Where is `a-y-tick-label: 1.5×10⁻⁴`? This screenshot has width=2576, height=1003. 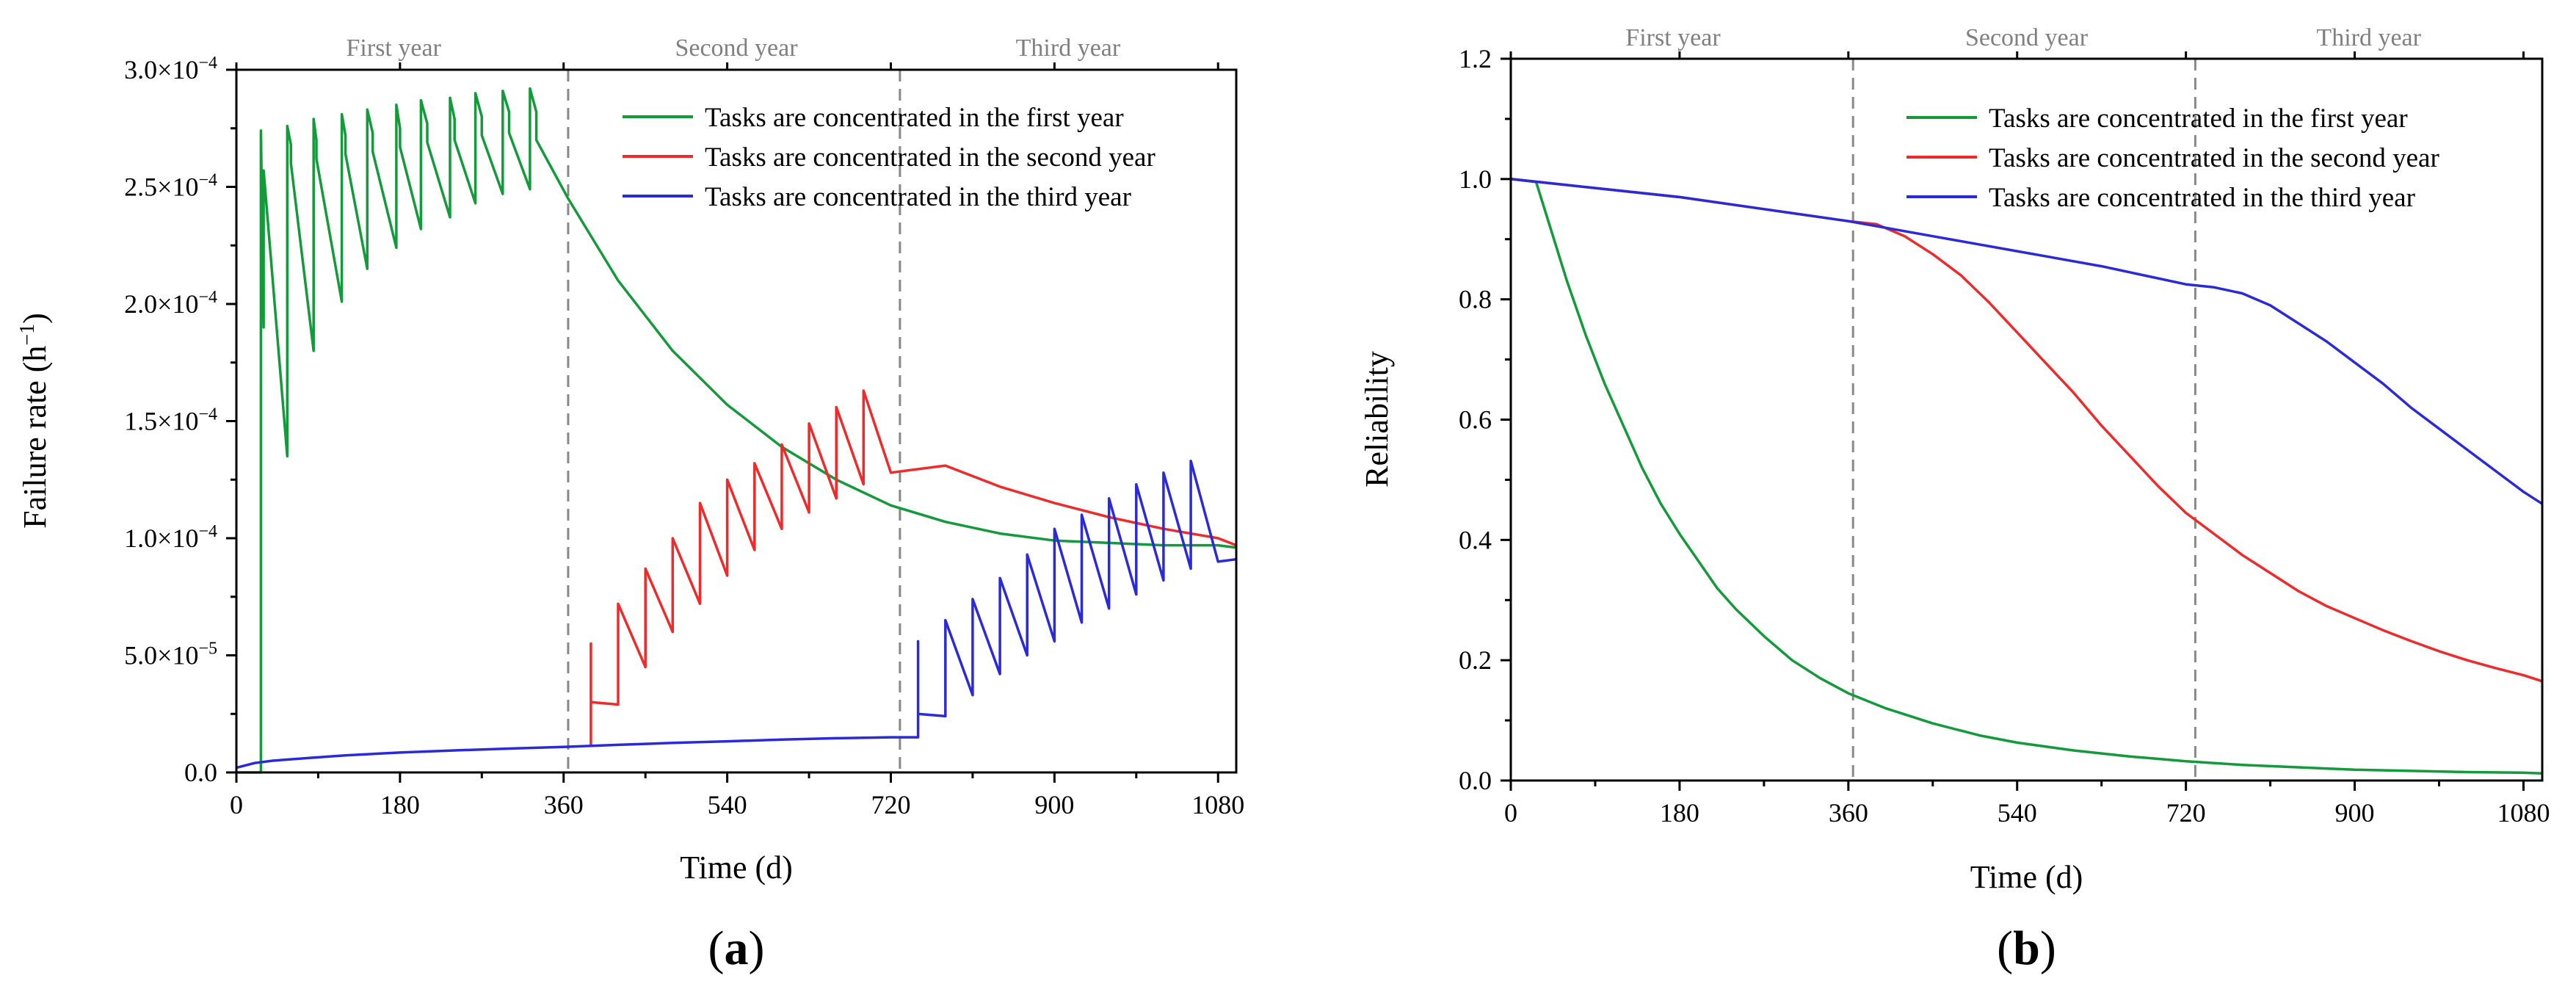
a-y-tick-label: 1.5×10⁻⁴ is located at coordinates (171, 421).